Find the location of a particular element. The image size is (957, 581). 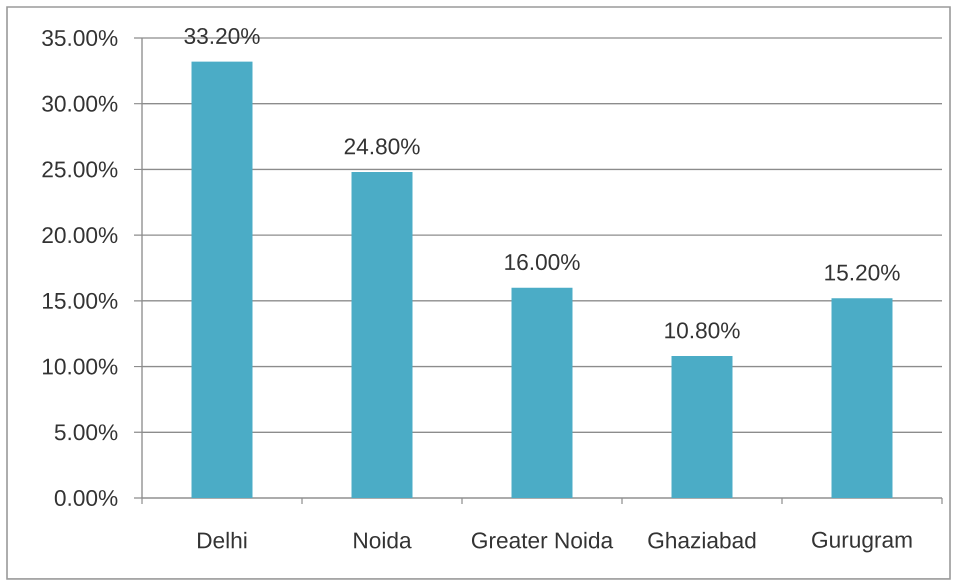

x-tick-label: Ghaziabad is located at coordinates (702, 540).